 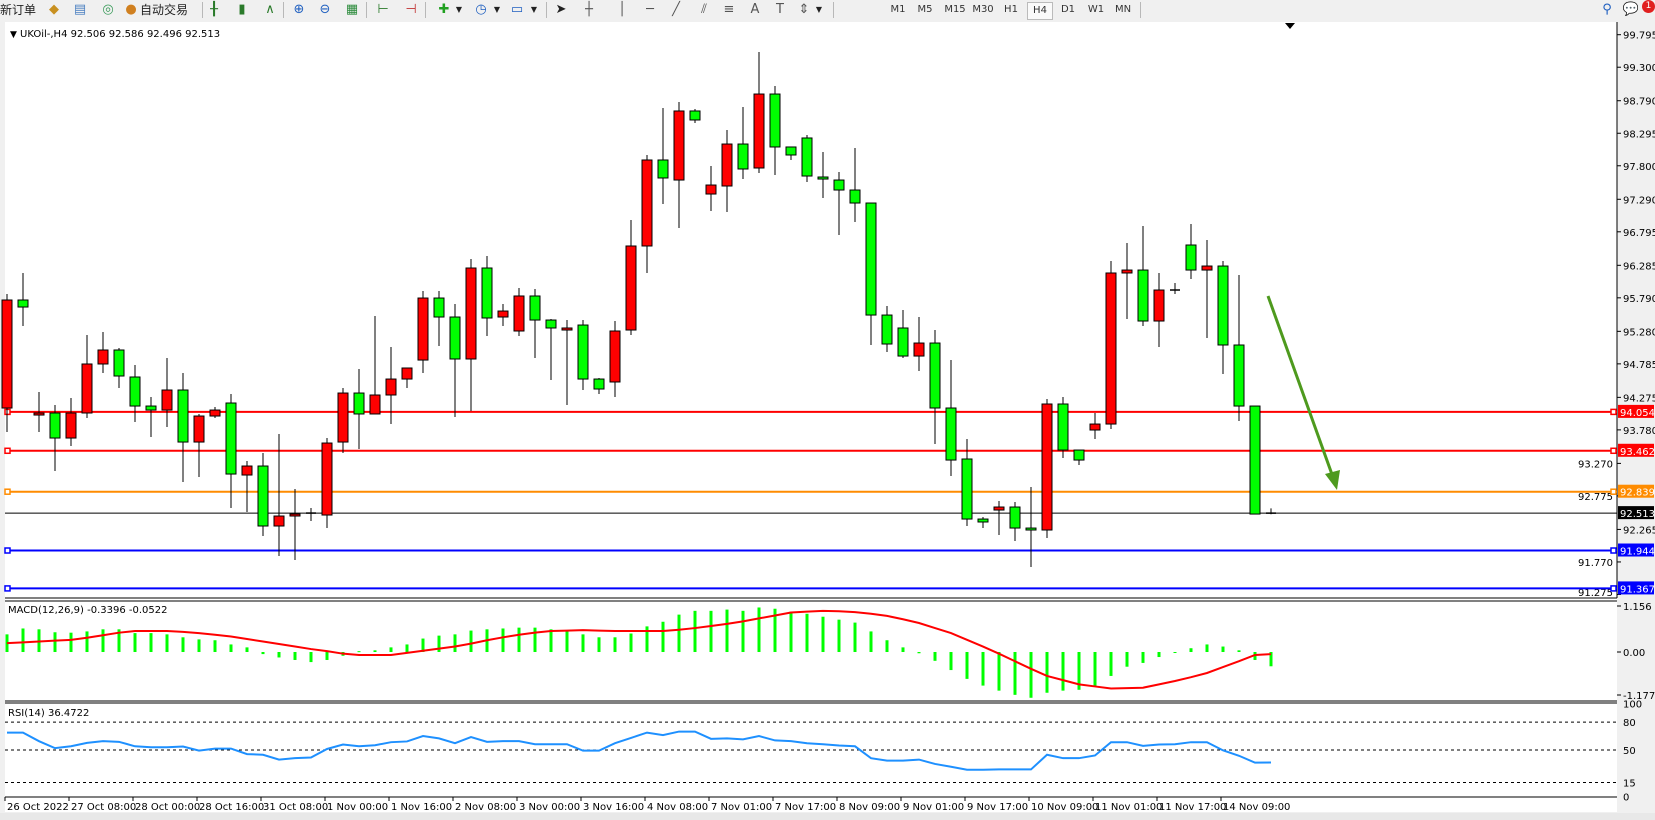 I want to click on tile-windows-icon: ▦, so click(x=352, y=9).